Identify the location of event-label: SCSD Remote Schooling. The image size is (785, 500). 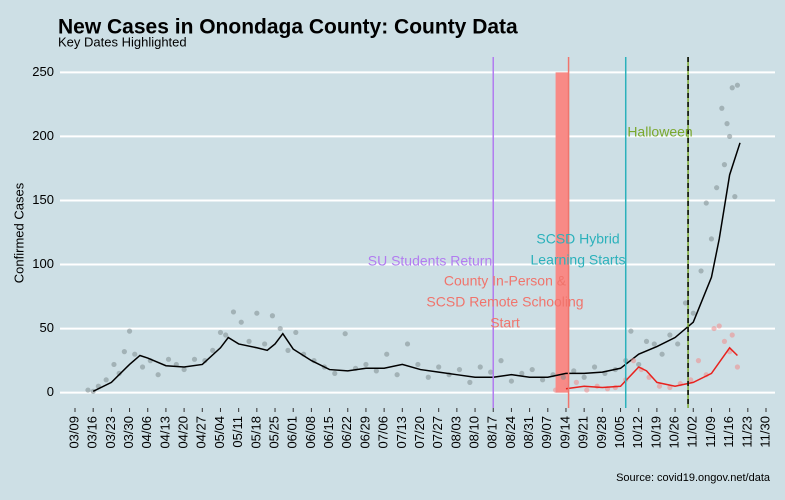
(504, 302).